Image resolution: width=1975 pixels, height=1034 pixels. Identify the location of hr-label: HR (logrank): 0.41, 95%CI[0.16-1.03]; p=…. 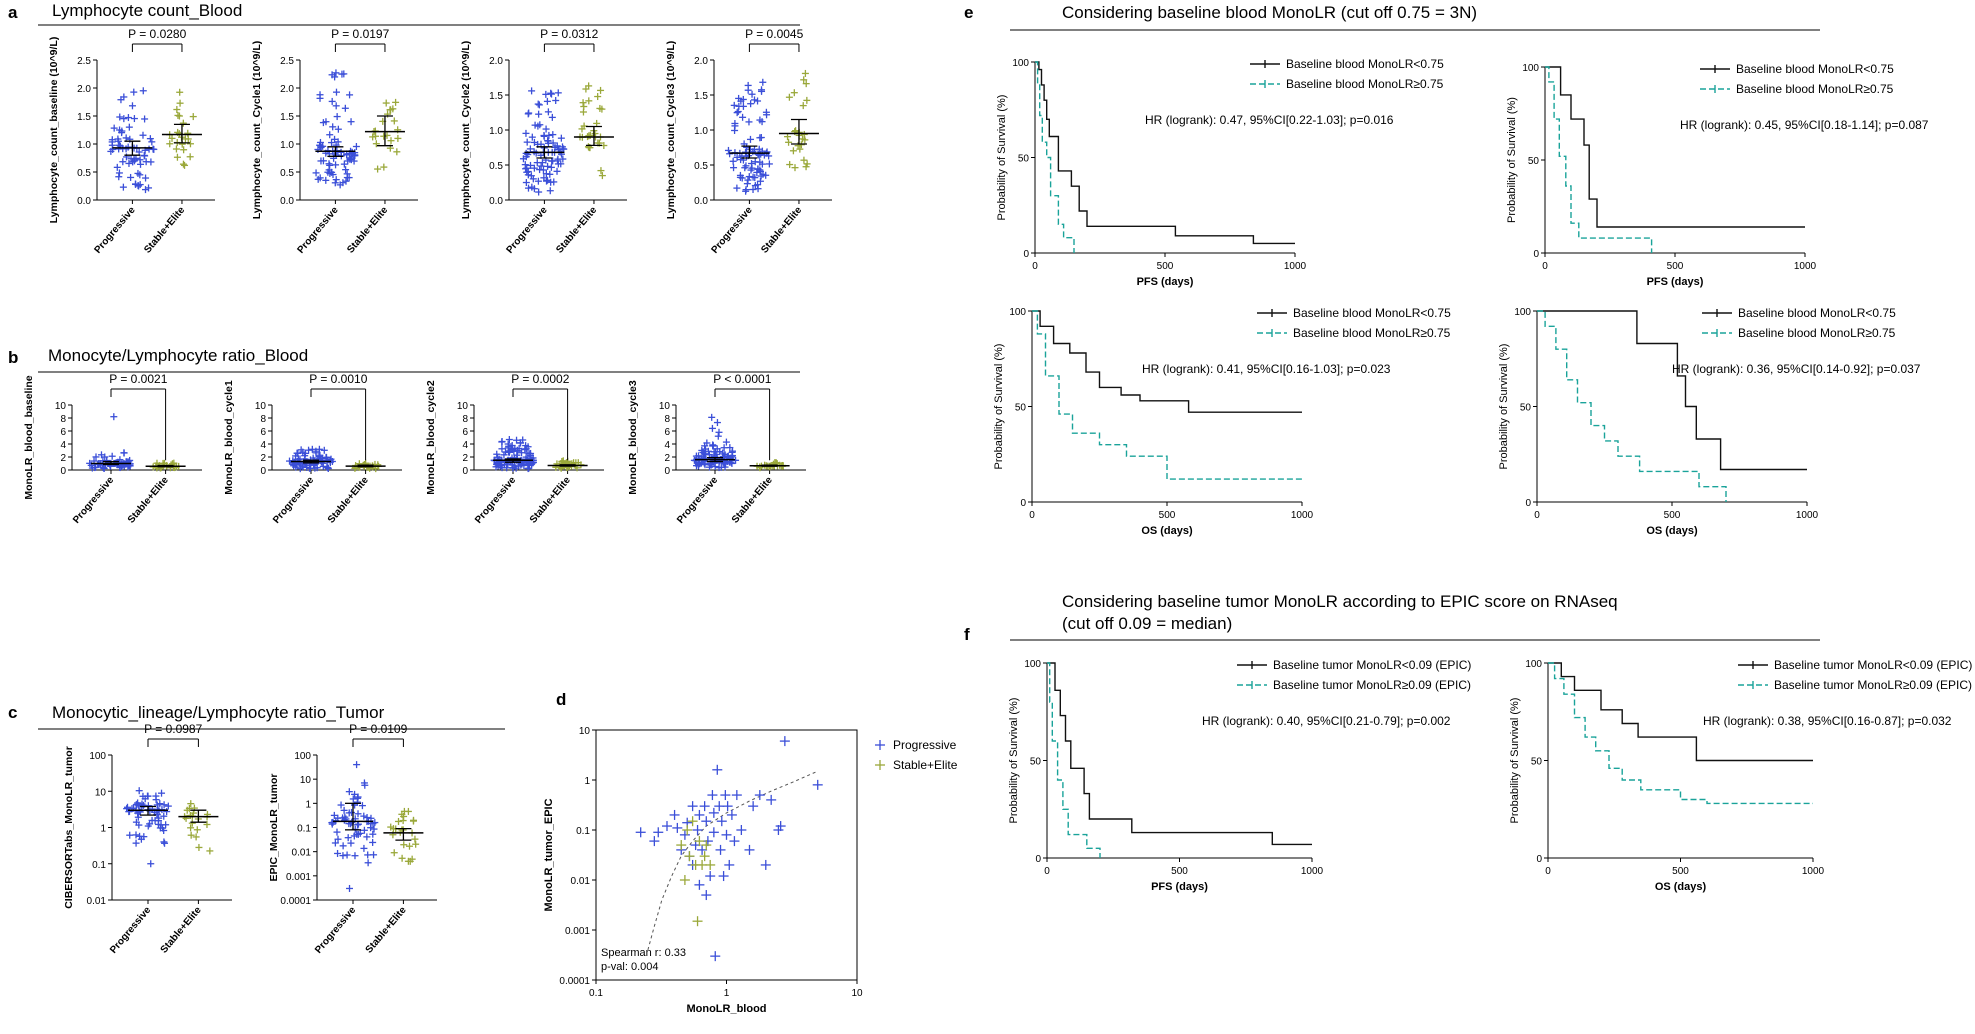
(1266, 369).